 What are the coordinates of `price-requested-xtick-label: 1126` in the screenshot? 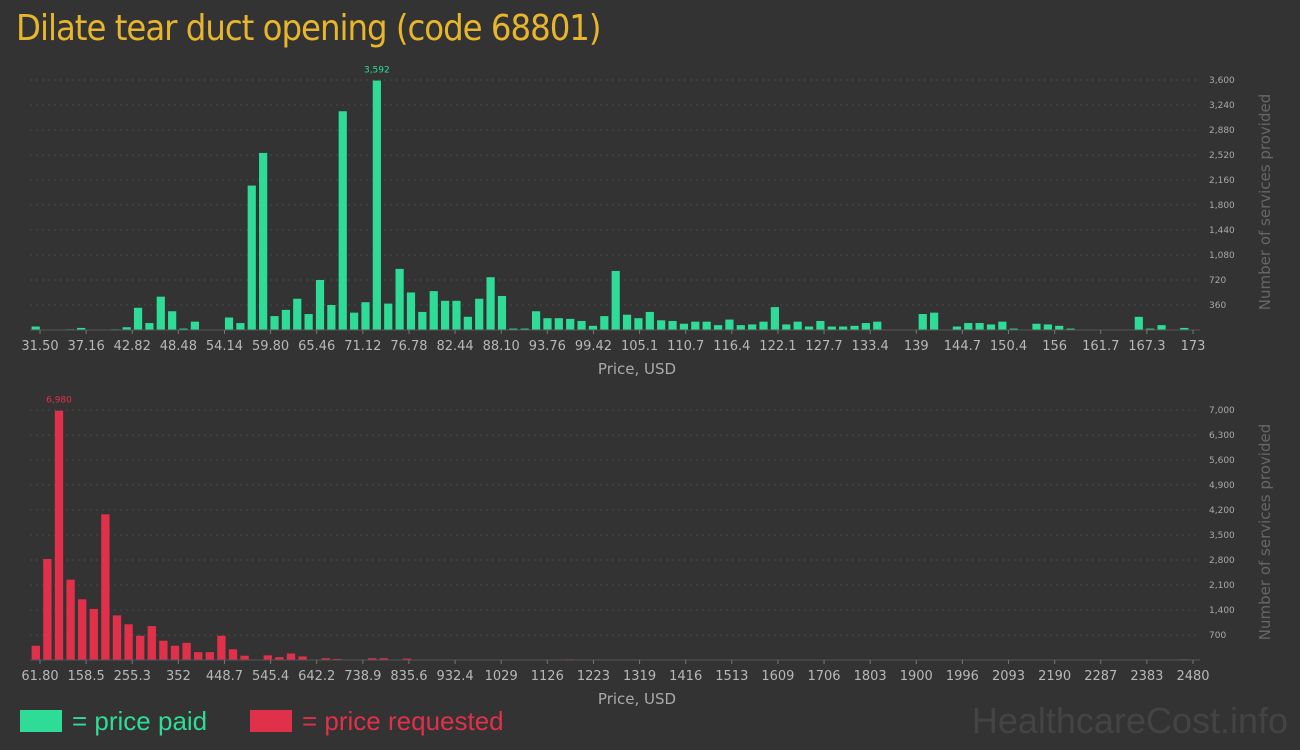 It's located at (547, 676).